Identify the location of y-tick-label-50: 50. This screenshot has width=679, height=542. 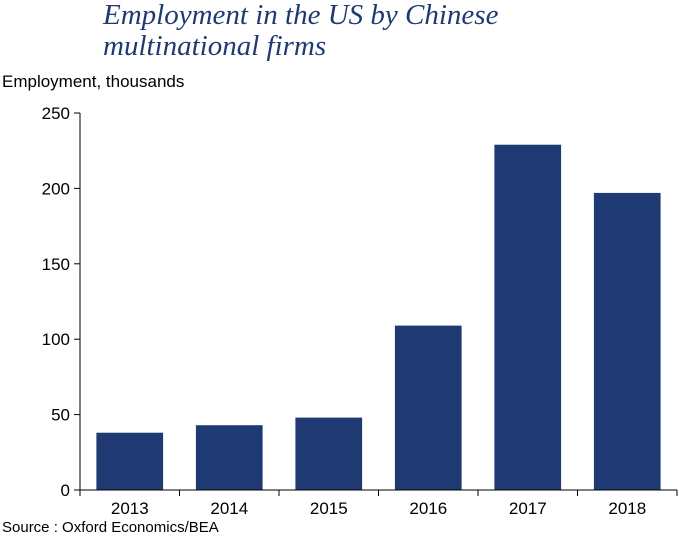
(60, 415).